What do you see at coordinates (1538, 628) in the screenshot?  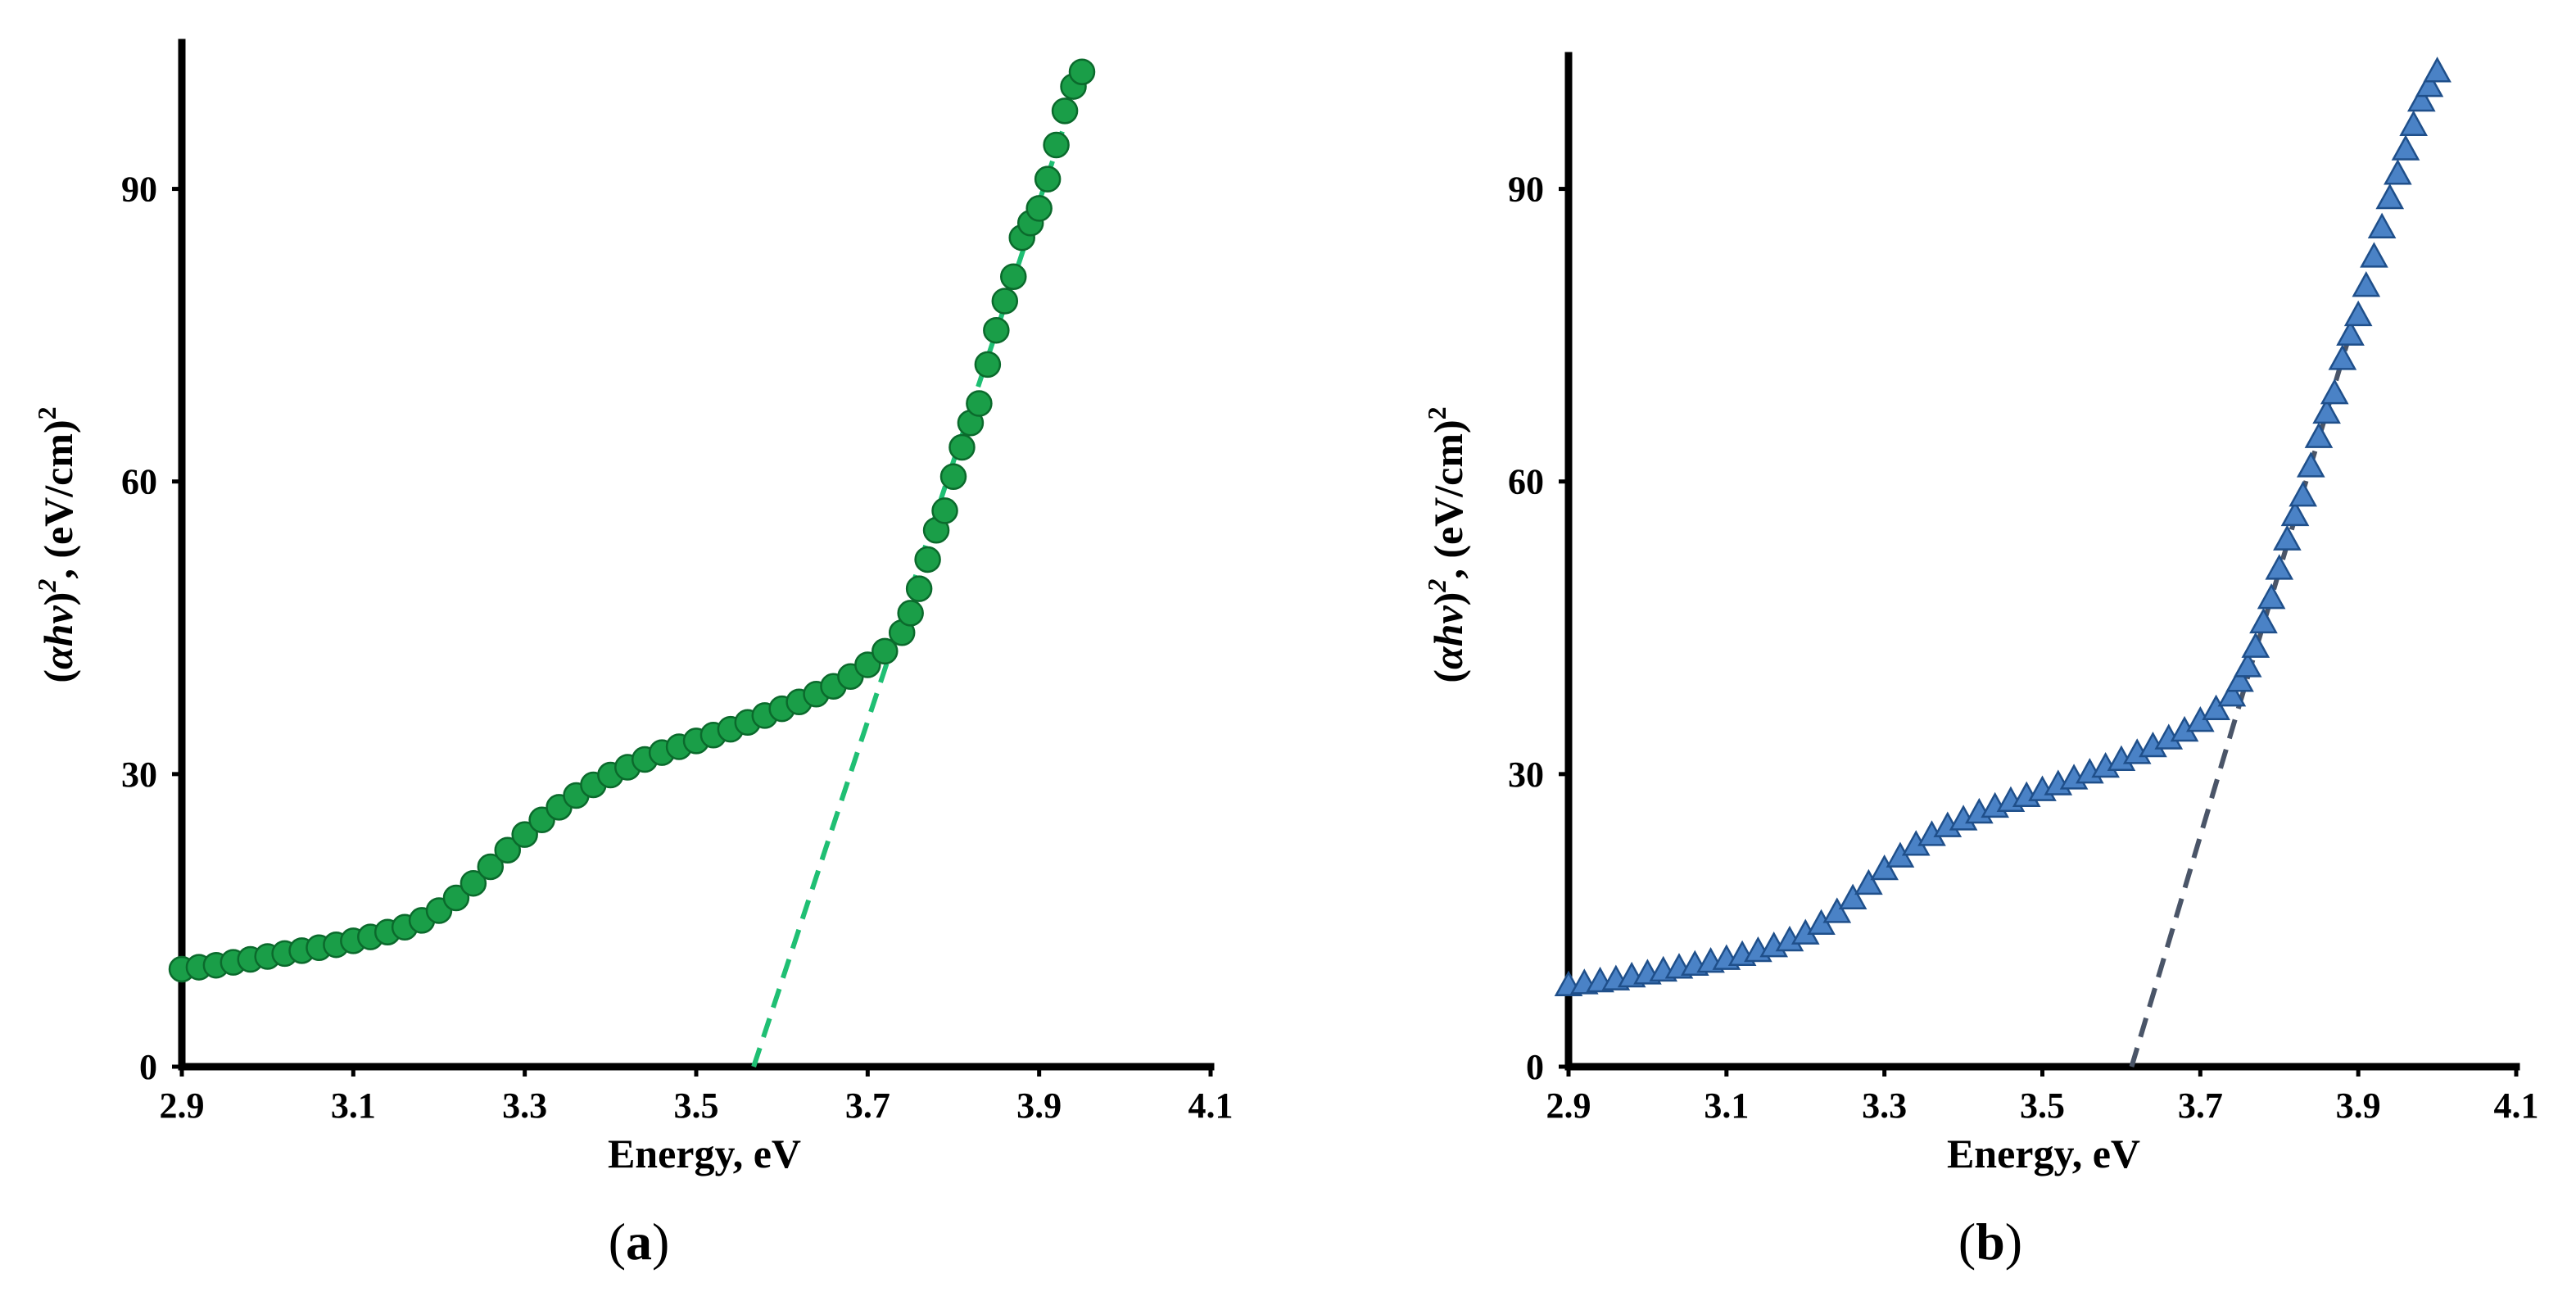 I see `chart-b-y-ticks: 0 30 60 90` at bounding box center [1538, 628].